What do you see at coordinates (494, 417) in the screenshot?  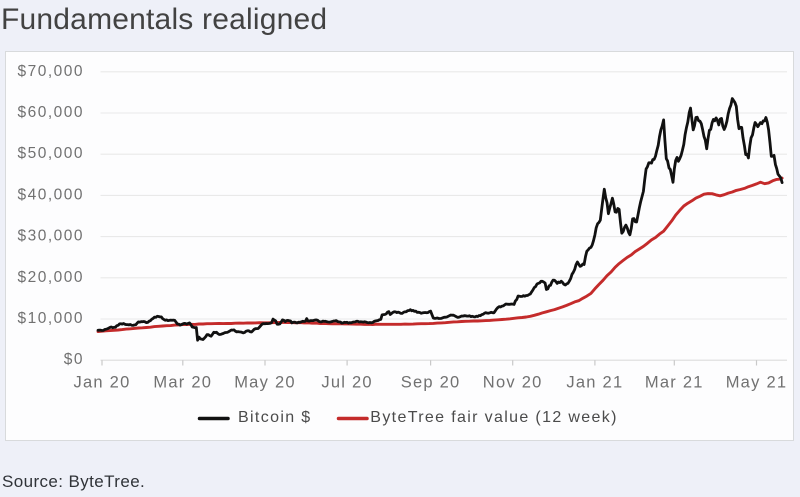 I see `svg-text: ByteTree fair value (12 week)` at bounding box center [494, 417].